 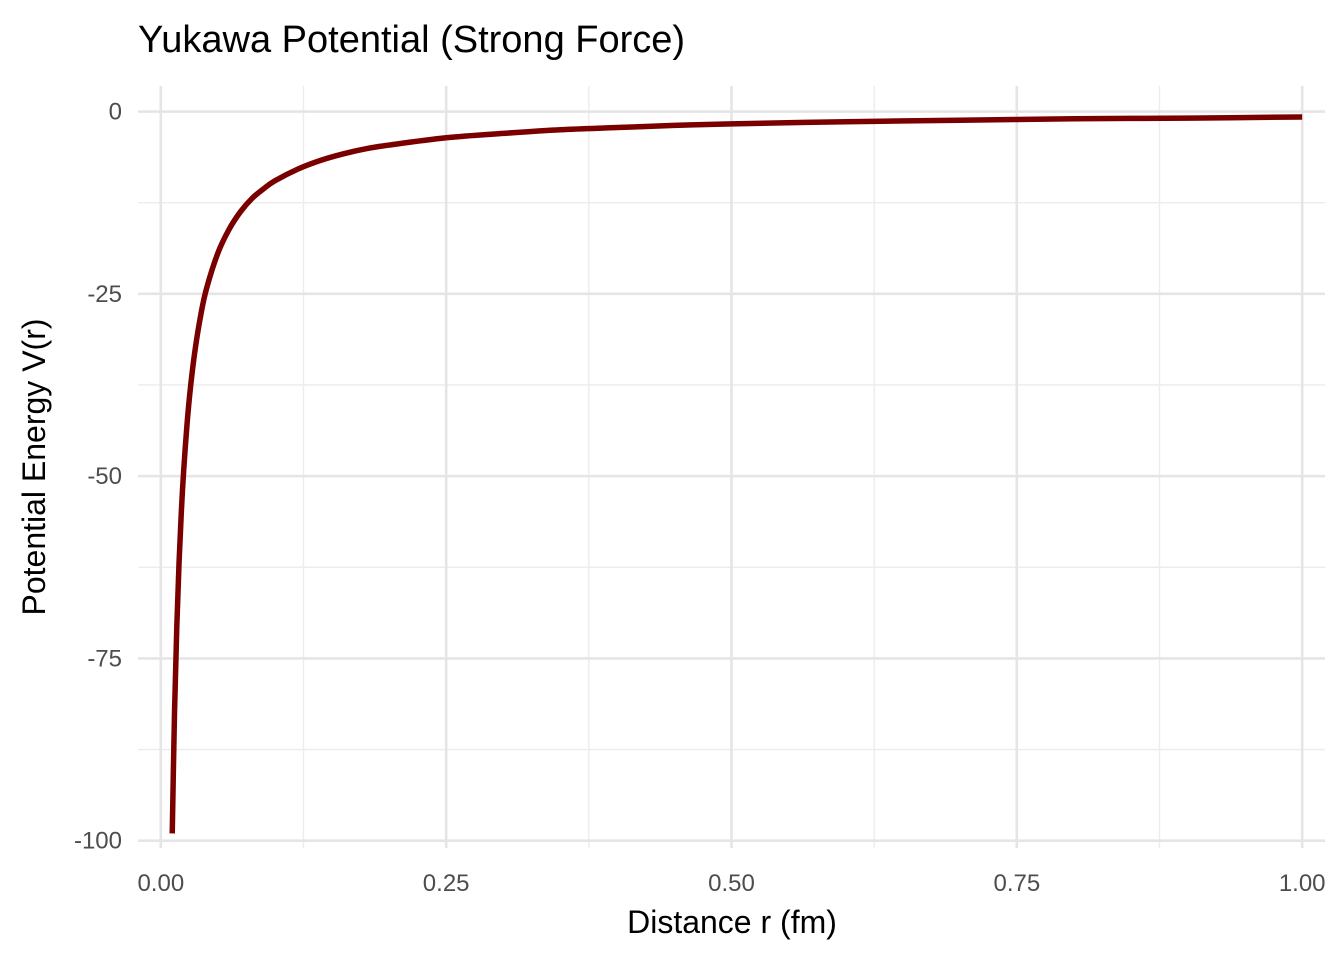 I want to click on y-tick-labels: -100 -75 -50 -25 0, so click(x=98, y=477).